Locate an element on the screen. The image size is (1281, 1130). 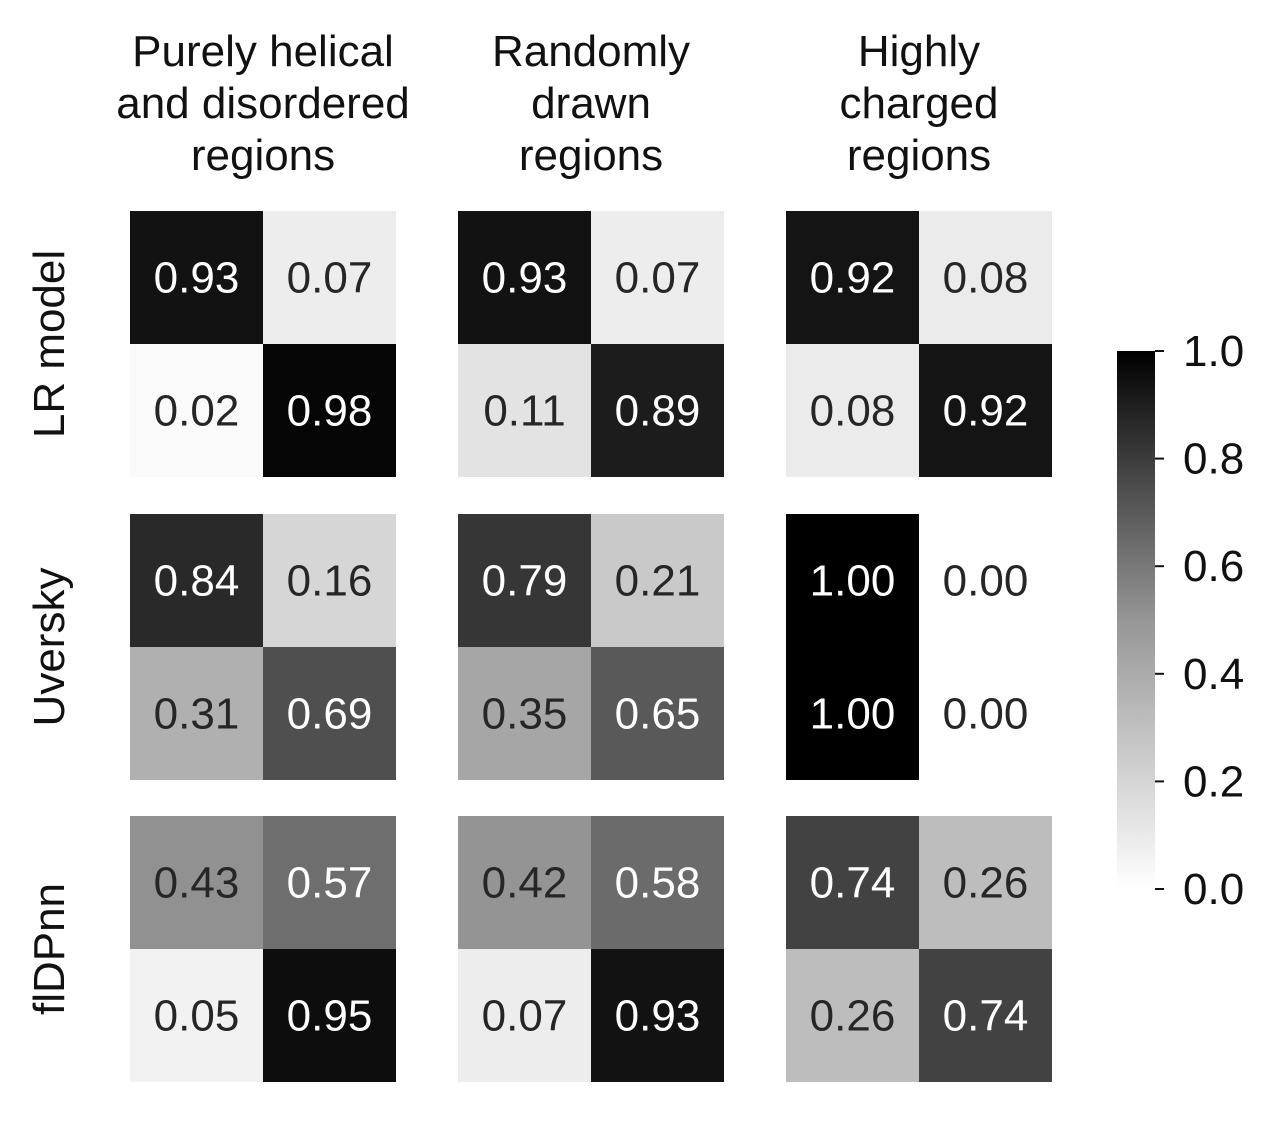
cell-value-label: 0.11 is located at coordinates (524, 411).